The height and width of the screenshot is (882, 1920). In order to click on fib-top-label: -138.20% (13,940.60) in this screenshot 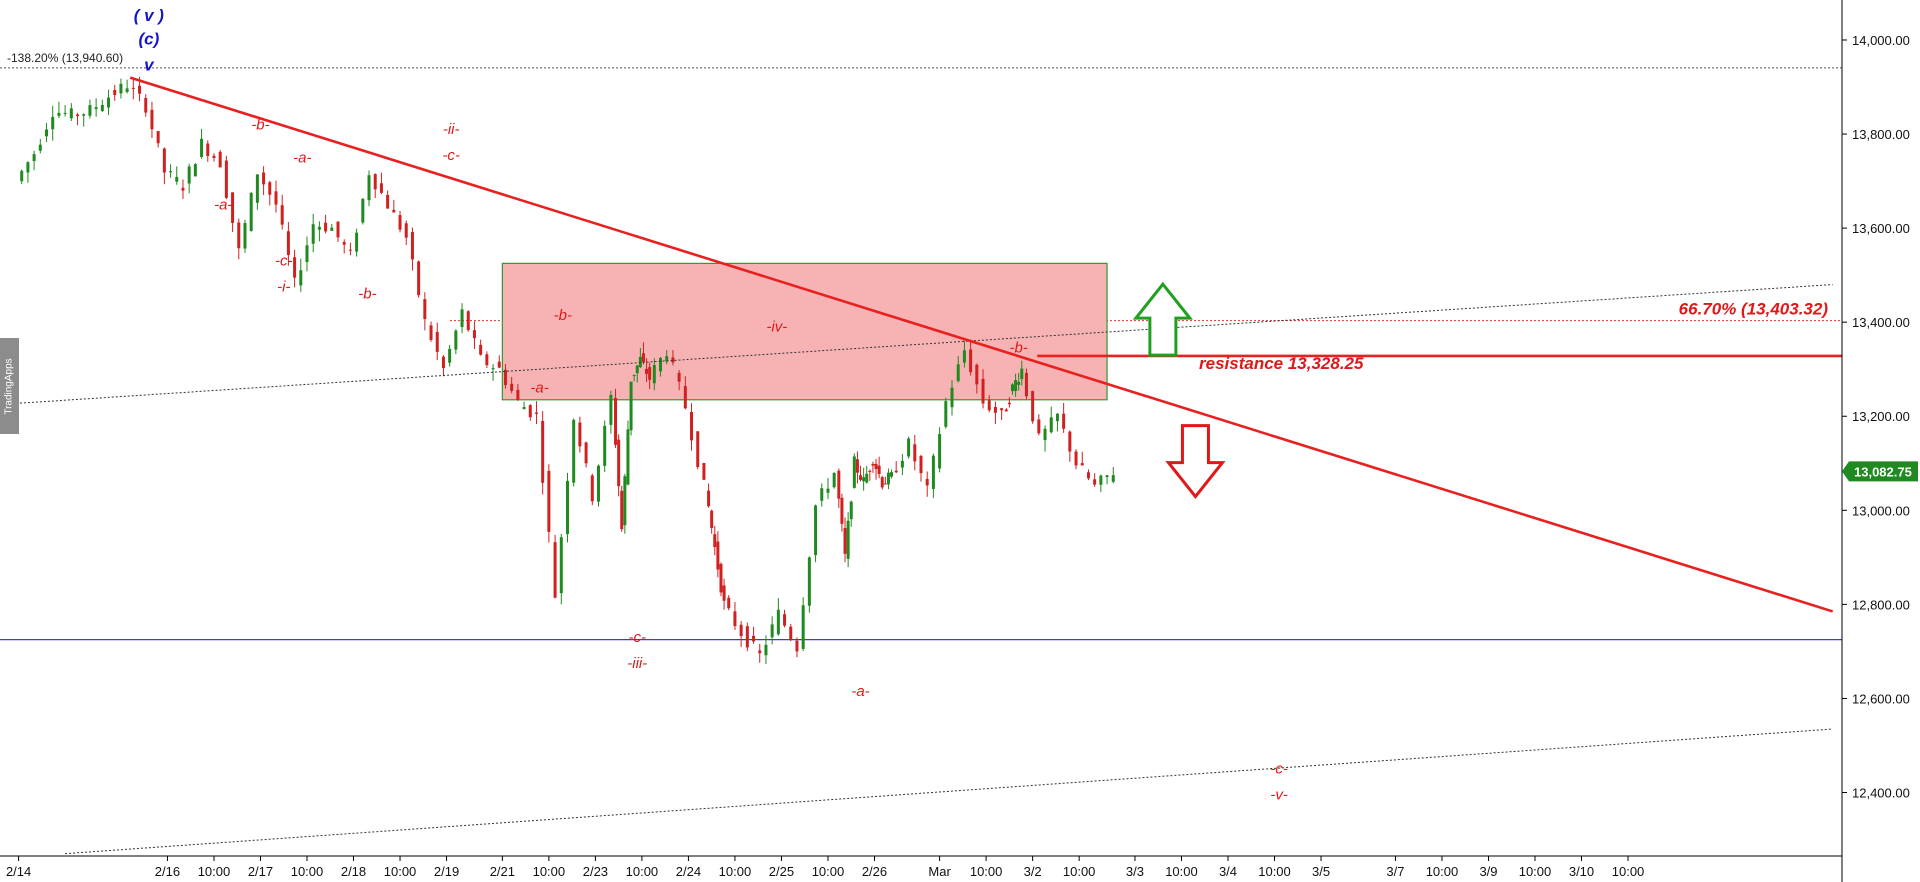, I will do `click(65, 58)`.